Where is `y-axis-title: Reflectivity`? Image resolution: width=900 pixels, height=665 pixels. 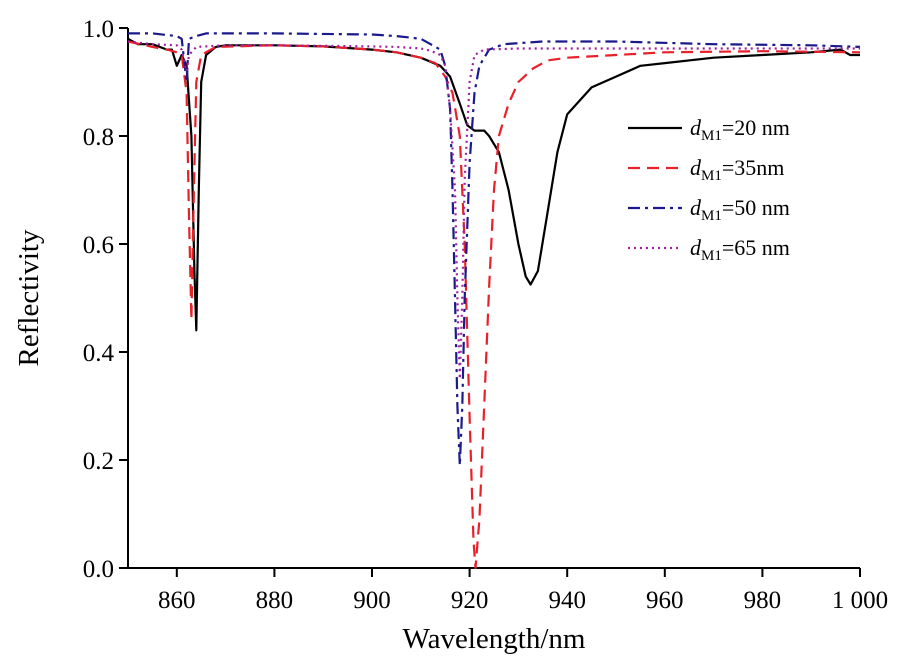 y-axis-title: Reflectivity is located at coordinates (29, 297).